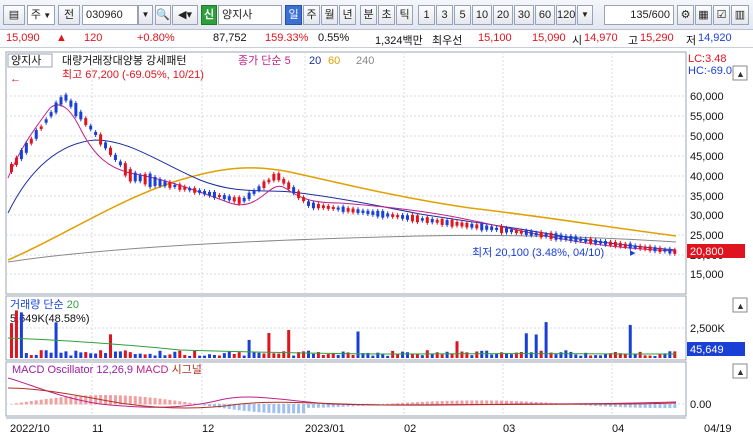 The image size is (753, 443). I want to click on volume-bars, so click(343, 334).